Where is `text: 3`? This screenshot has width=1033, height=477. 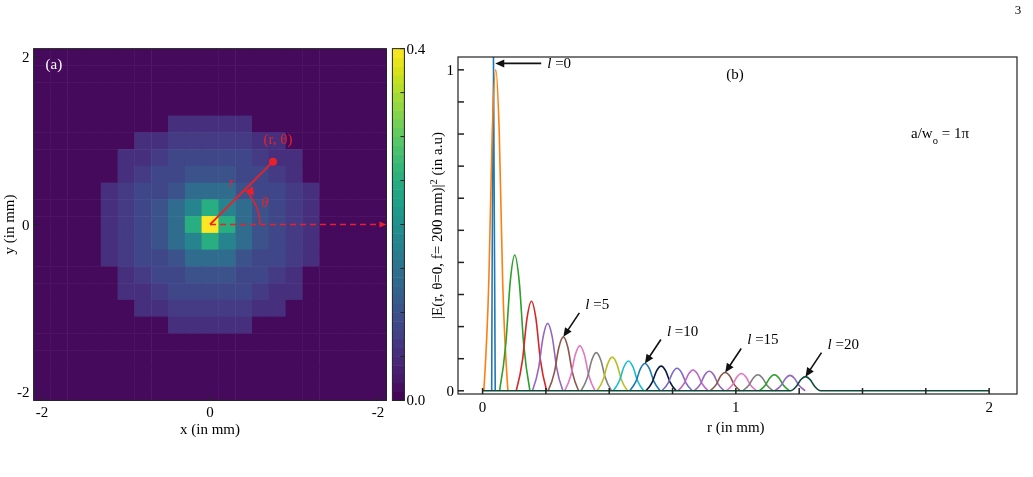 text: 3 is located at coordinates (1018, 9).